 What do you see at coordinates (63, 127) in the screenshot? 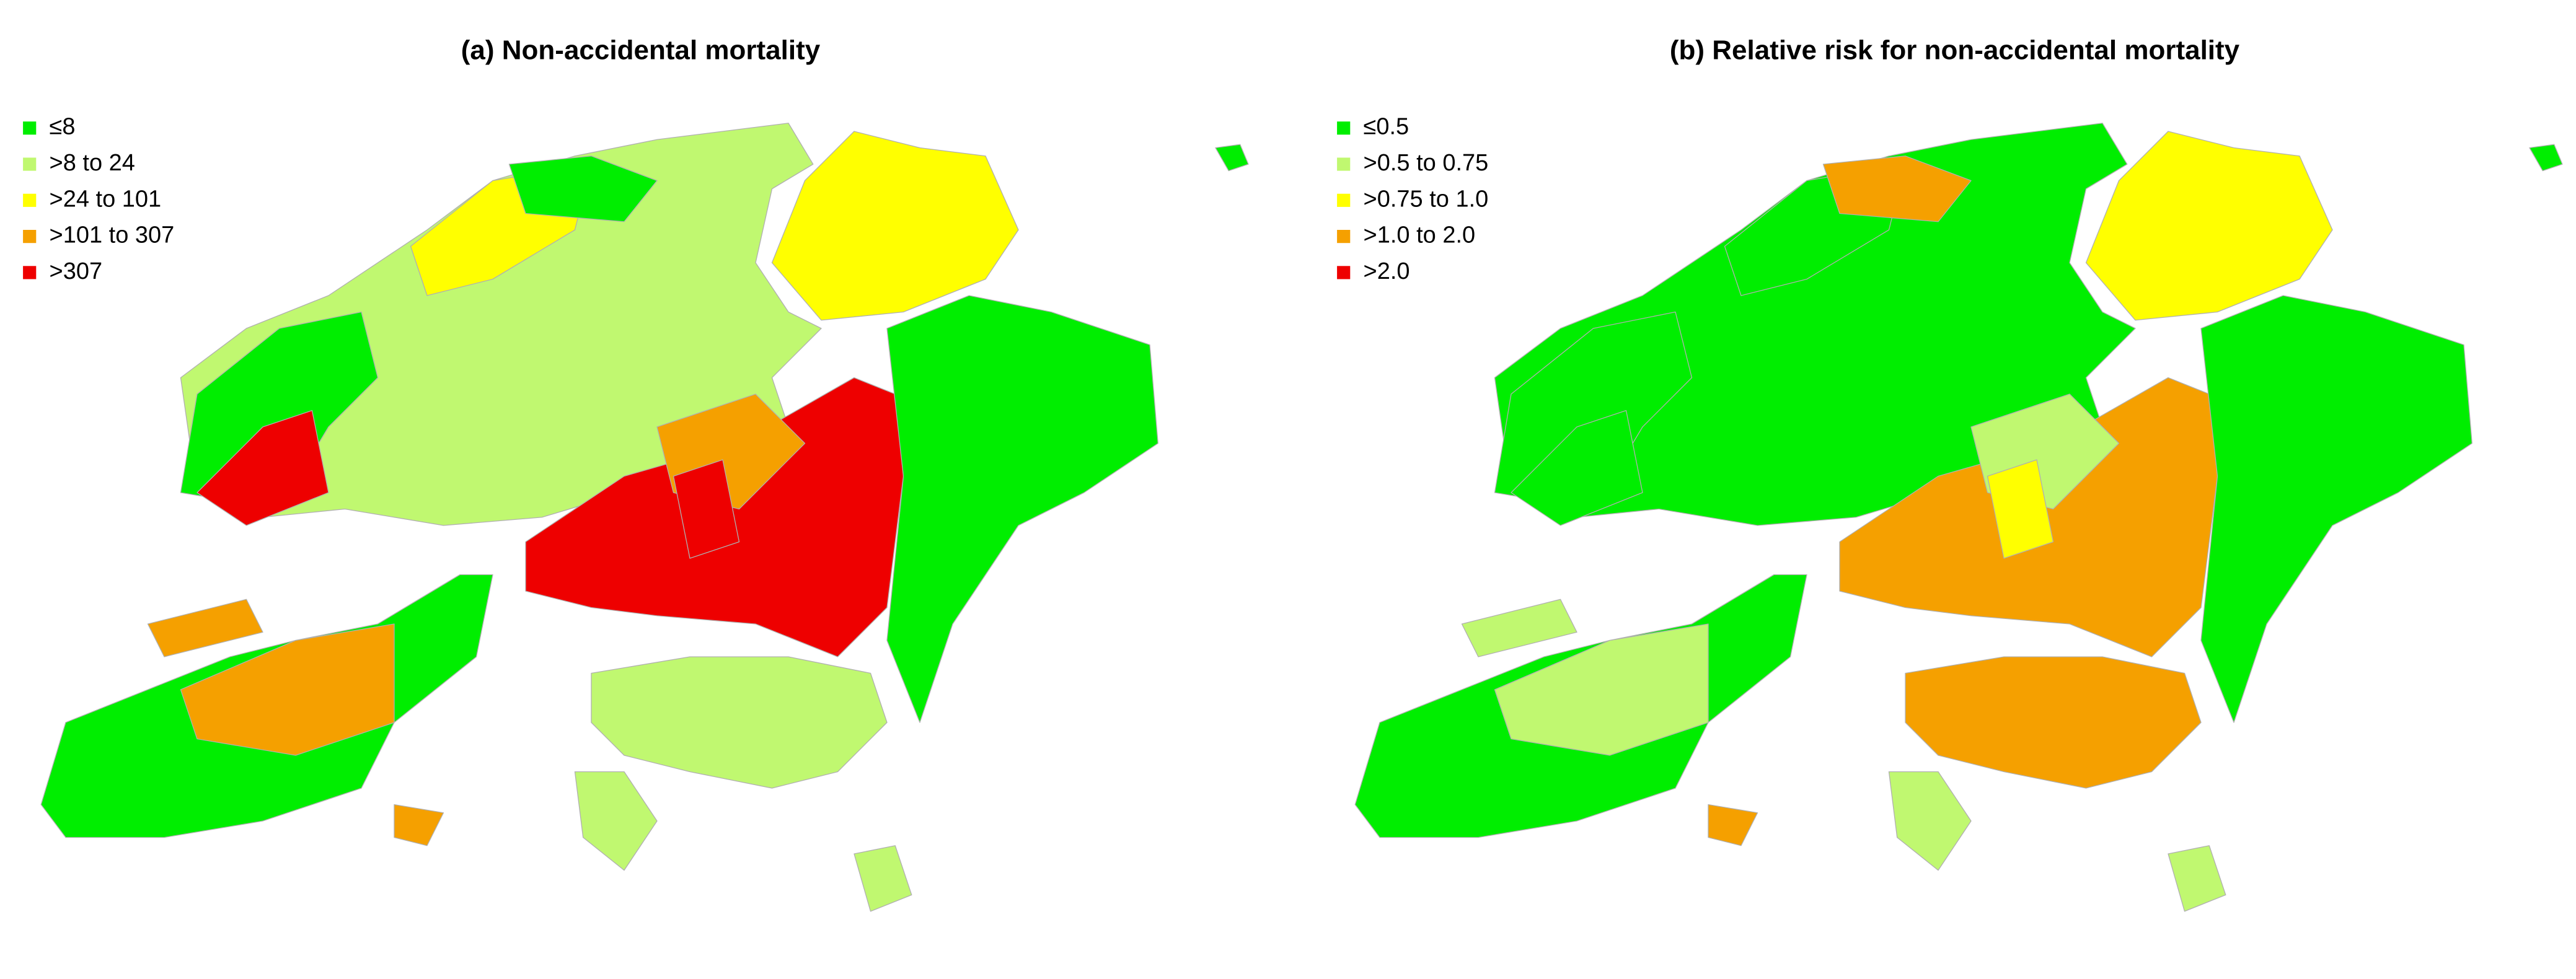
I see `legend-label: ≤8` at bounding box center [63, 127].